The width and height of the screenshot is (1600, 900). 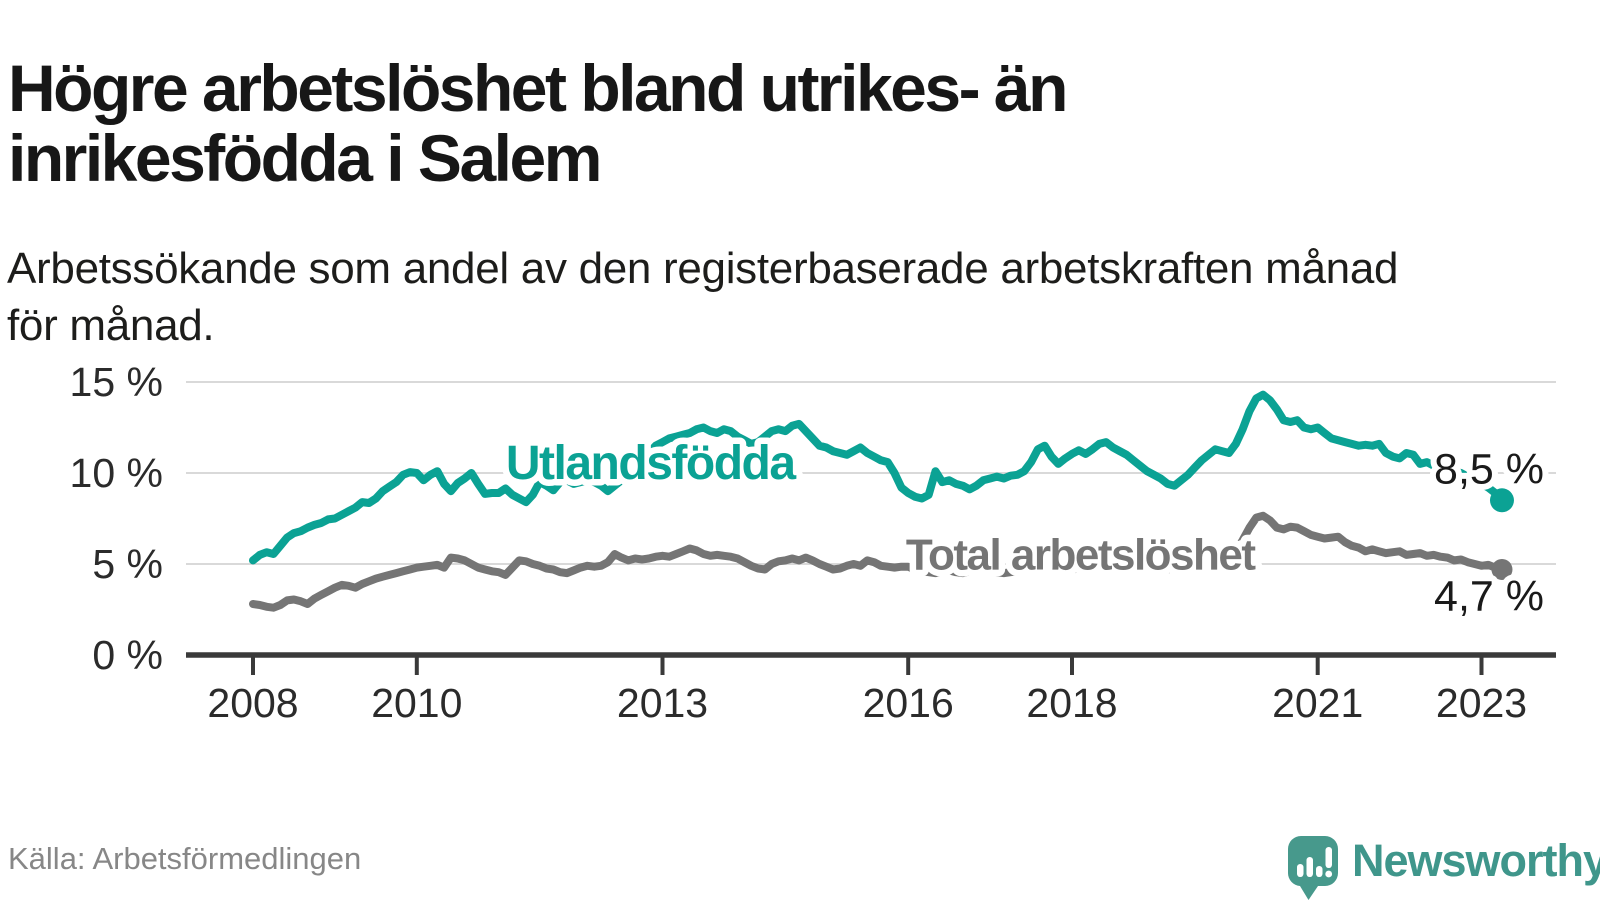 What do you see at coordinates (1489, 469) in the screenshot?
I see `series-end-value-label: 8,5 %` at bounding box center [1489, 469].